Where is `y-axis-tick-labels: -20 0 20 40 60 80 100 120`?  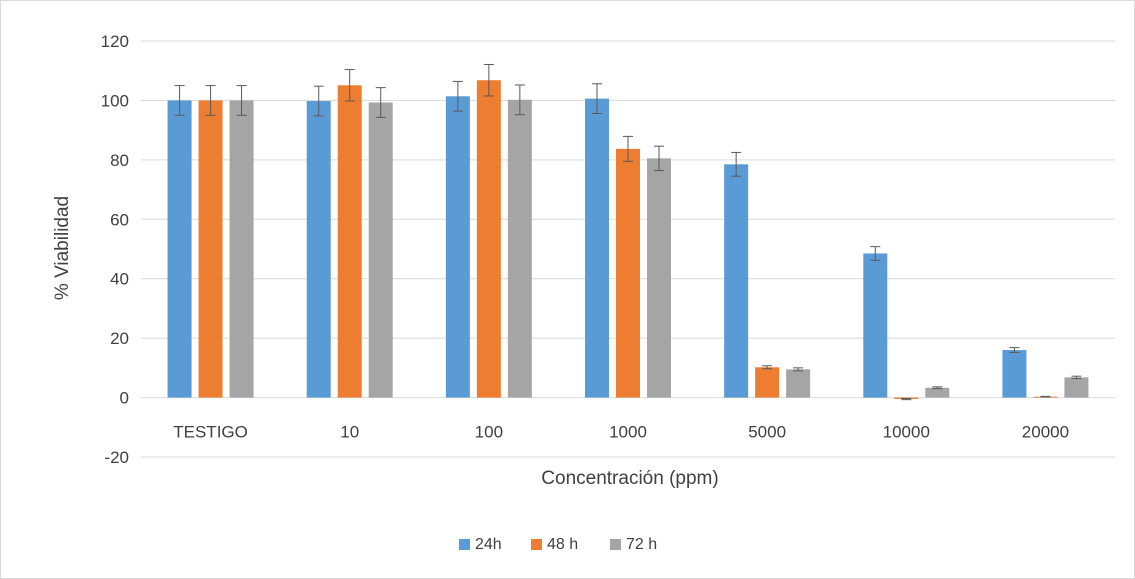 y-axis-tick-labels: -20 0 20 40 60 80 100 120 is located at coordinates (115, 249).